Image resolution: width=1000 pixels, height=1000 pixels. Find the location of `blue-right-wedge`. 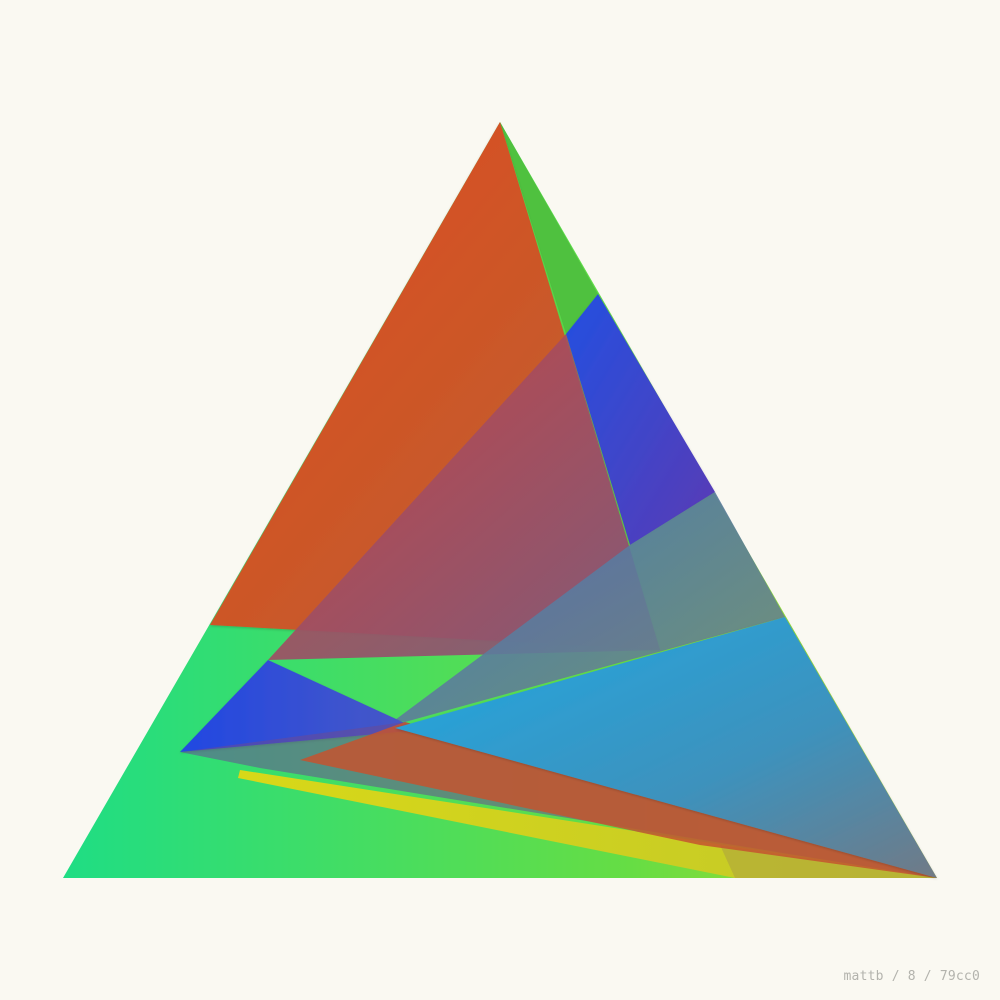

blue-right-wedge is located at coordinates (640, 419).